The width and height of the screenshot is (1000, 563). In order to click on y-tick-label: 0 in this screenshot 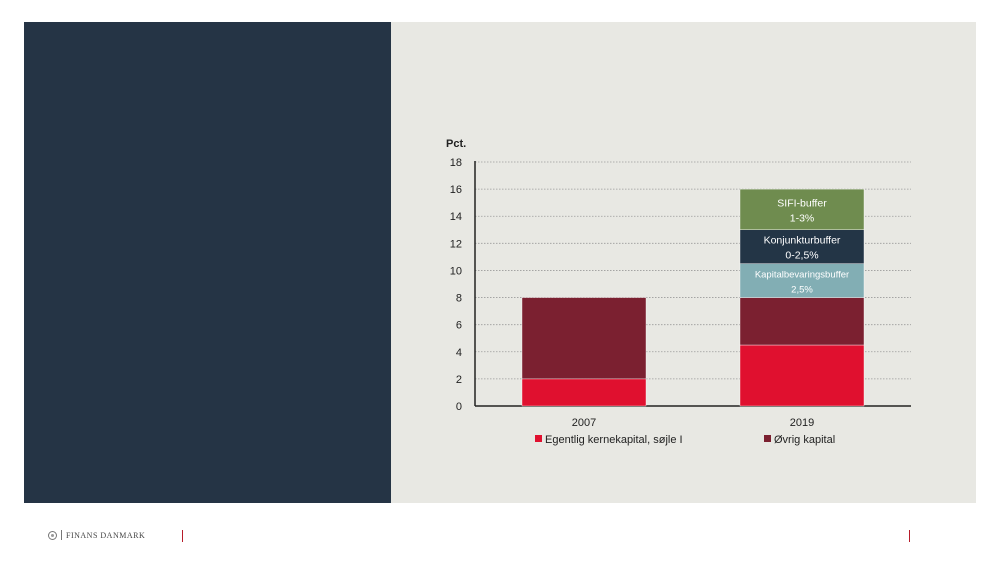, I will do `click(459, 407)`.